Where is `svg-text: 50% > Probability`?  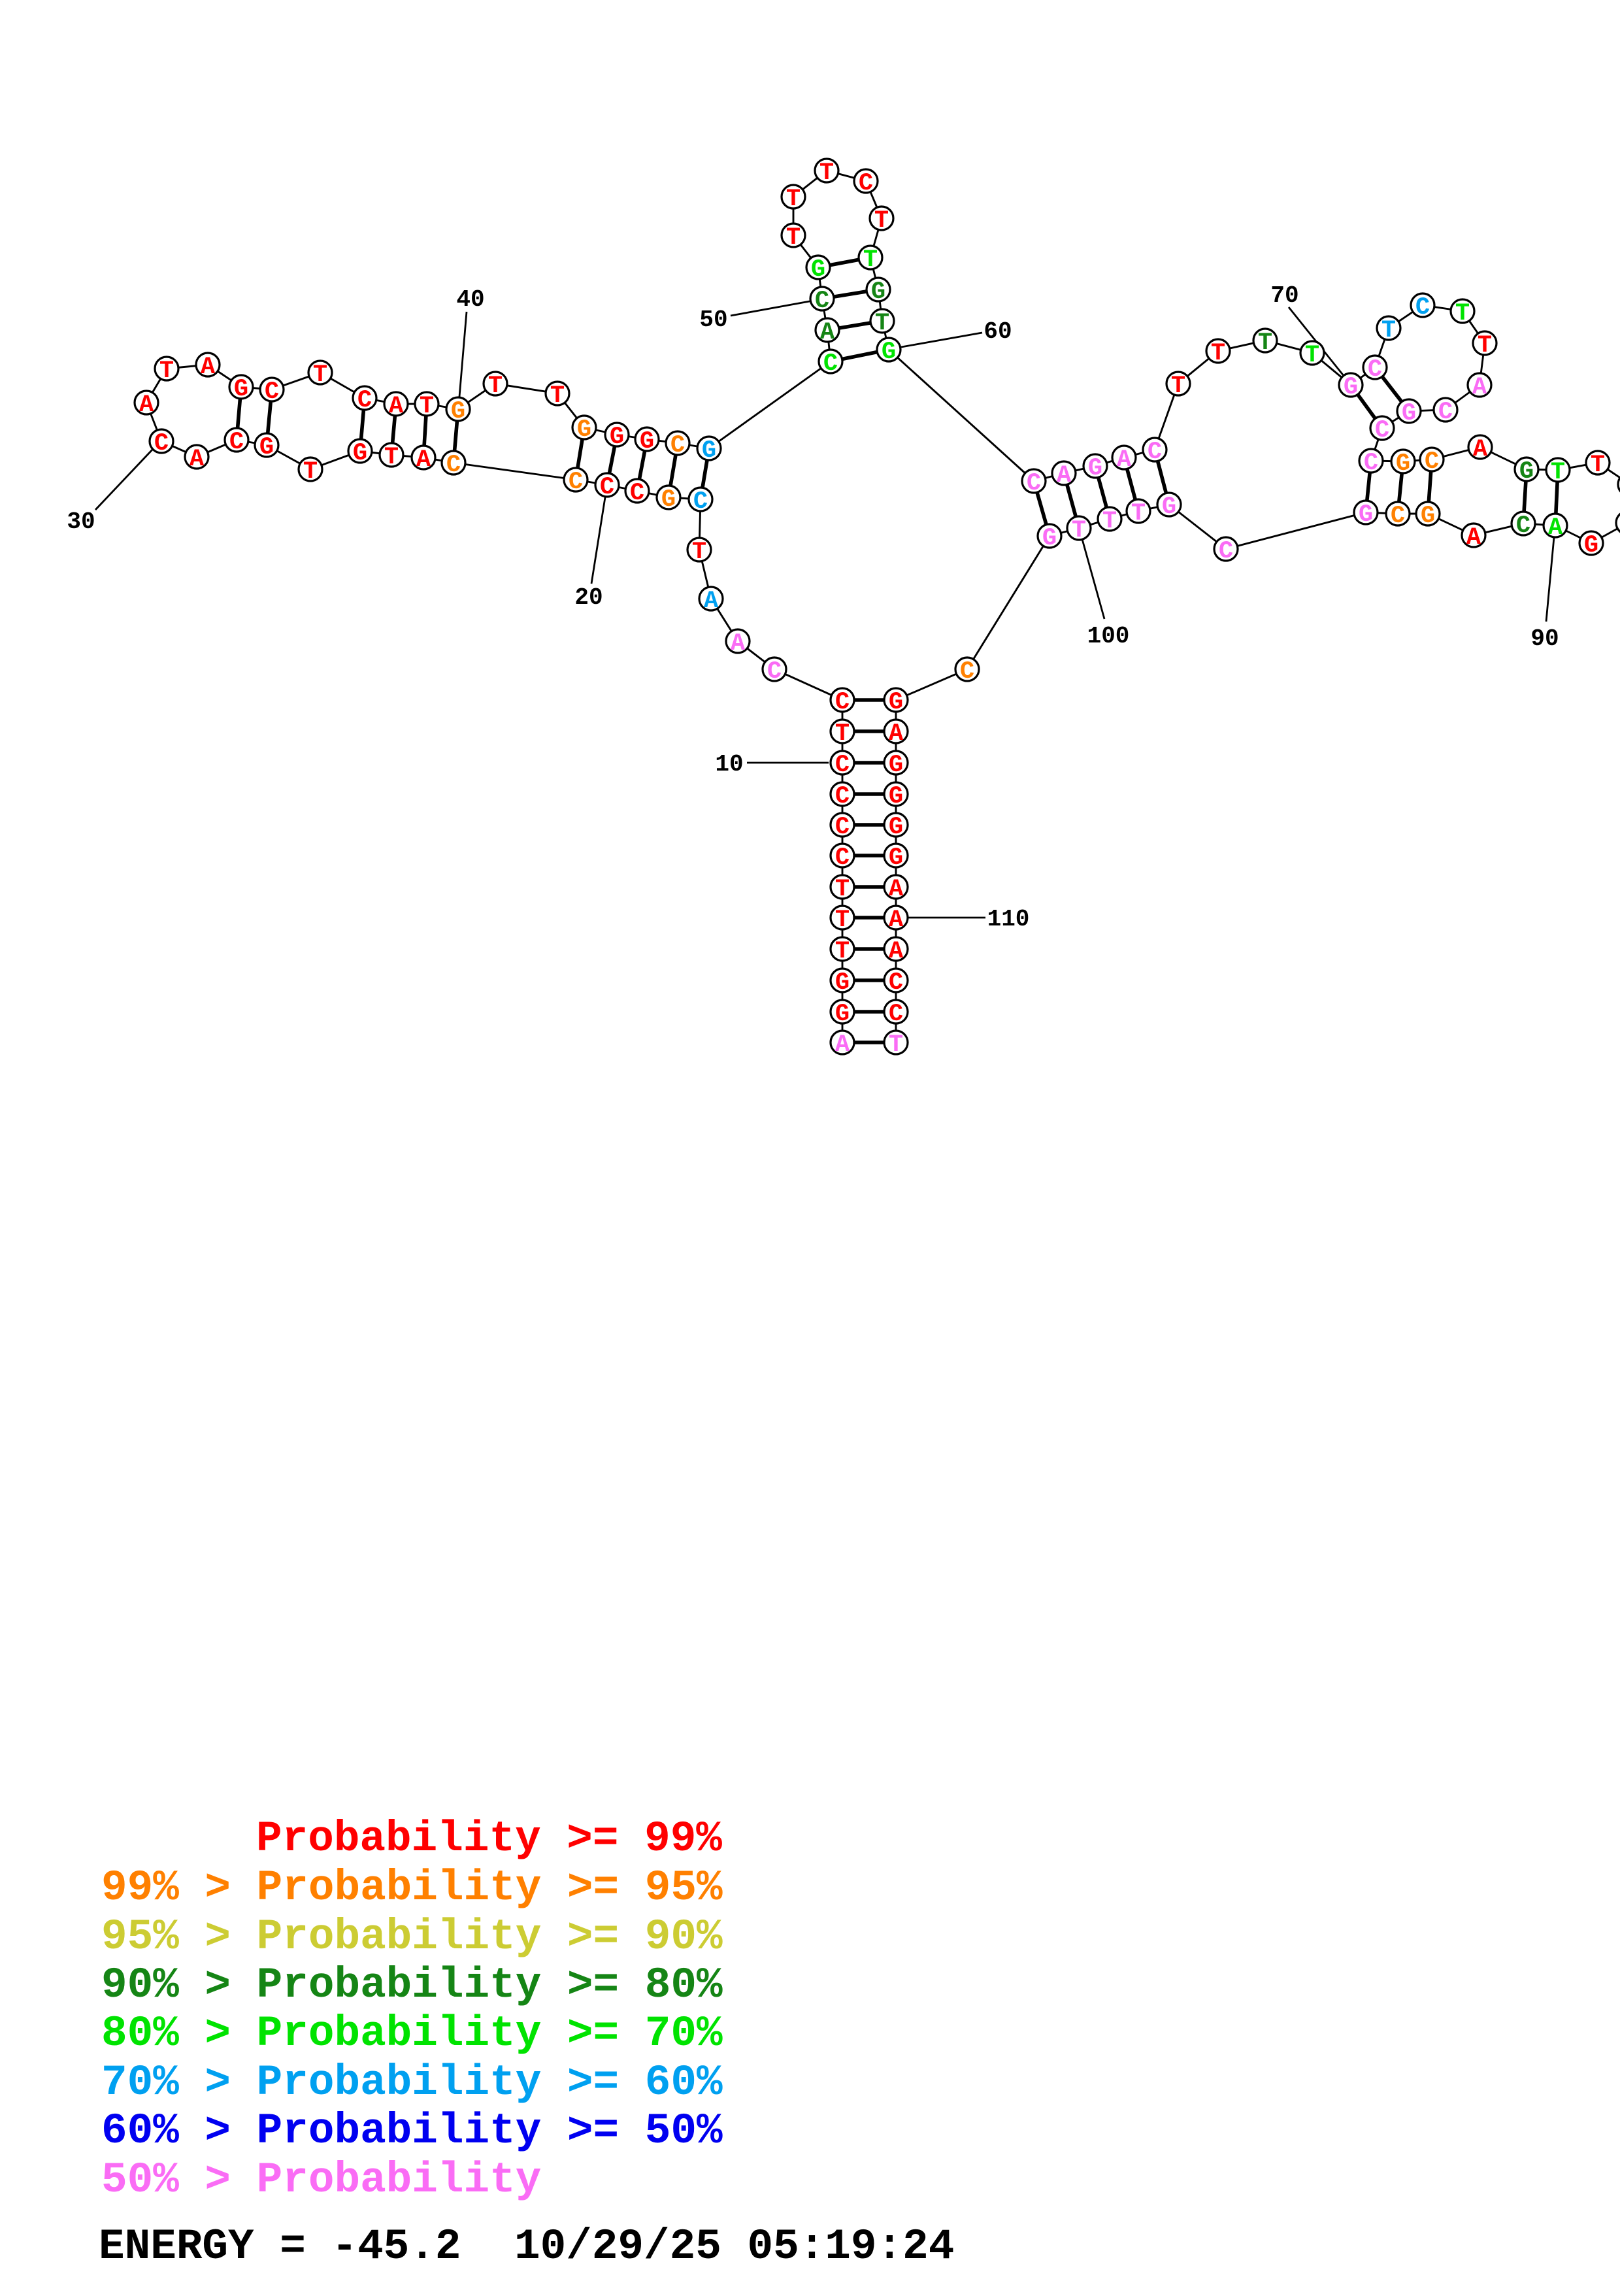 svg-text: 50% > Probability is located at coordinates (321, 2179).